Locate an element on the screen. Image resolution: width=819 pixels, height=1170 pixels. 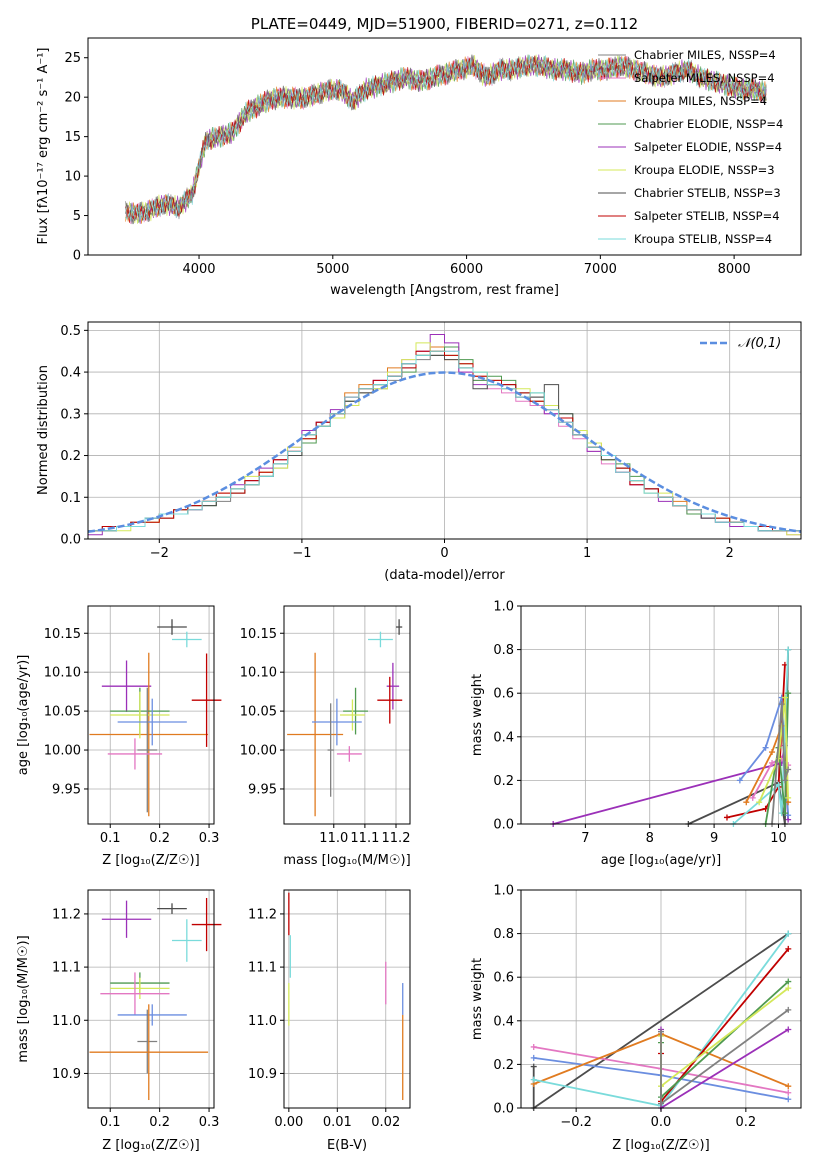
y-tick-label: 0.3 is located at coordinates (70, 414).